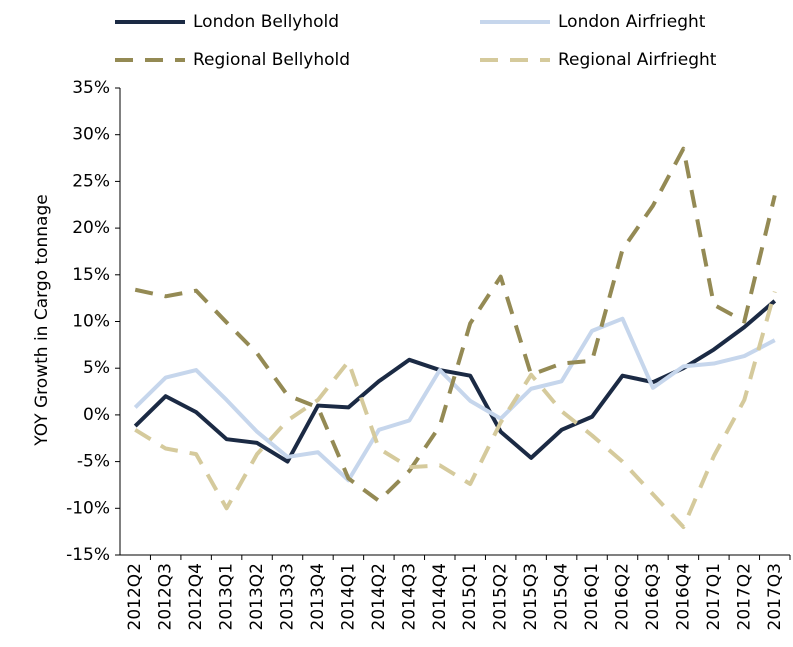  I want to click on x-tick-label: 2016Q3, so click(653, 596).